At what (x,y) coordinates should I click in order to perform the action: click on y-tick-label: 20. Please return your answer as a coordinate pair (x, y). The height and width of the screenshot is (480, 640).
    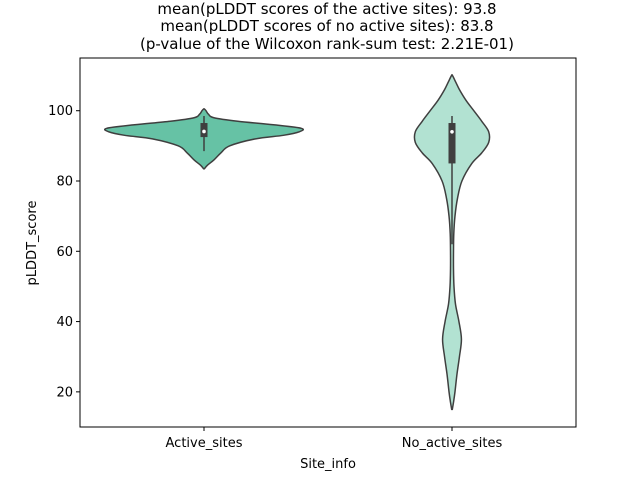
    Looking at the image, I should click on (64, 392).